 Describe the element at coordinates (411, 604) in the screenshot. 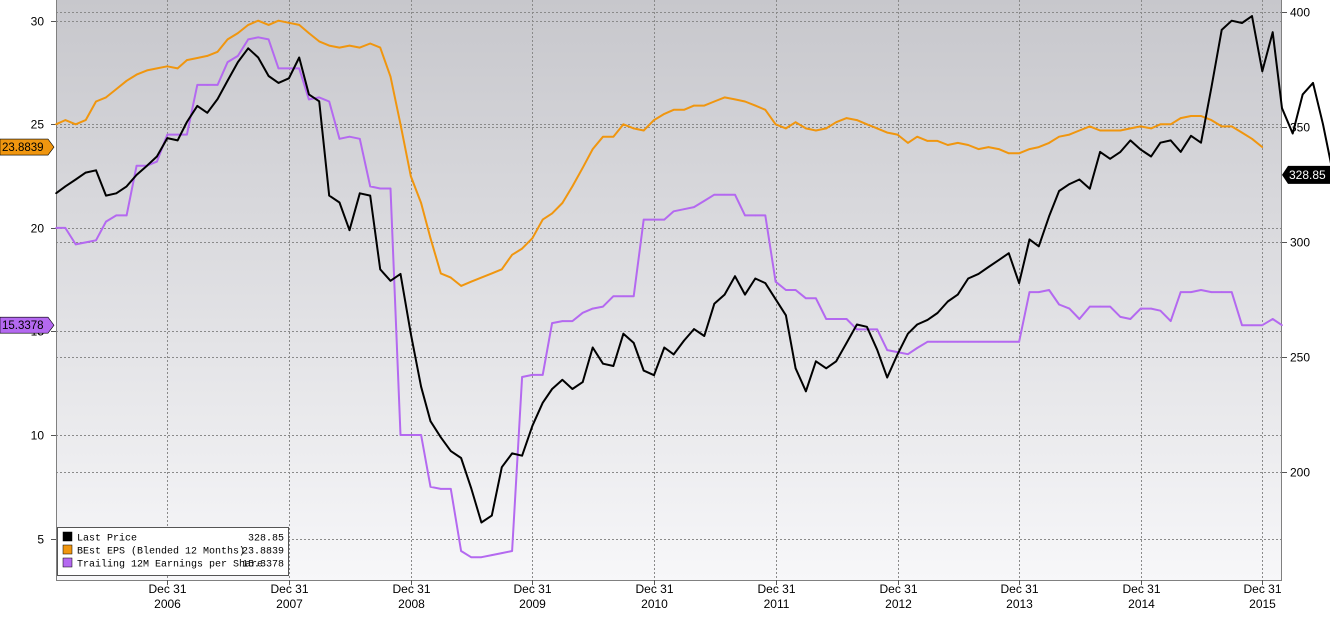

I see `x-tick-label: 2008` at that location.